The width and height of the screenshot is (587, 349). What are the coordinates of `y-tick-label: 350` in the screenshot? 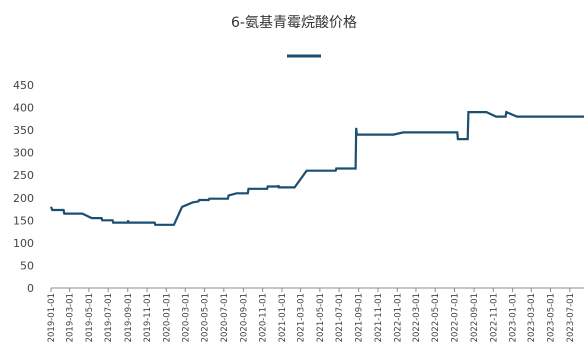 It's located at (23, 130).